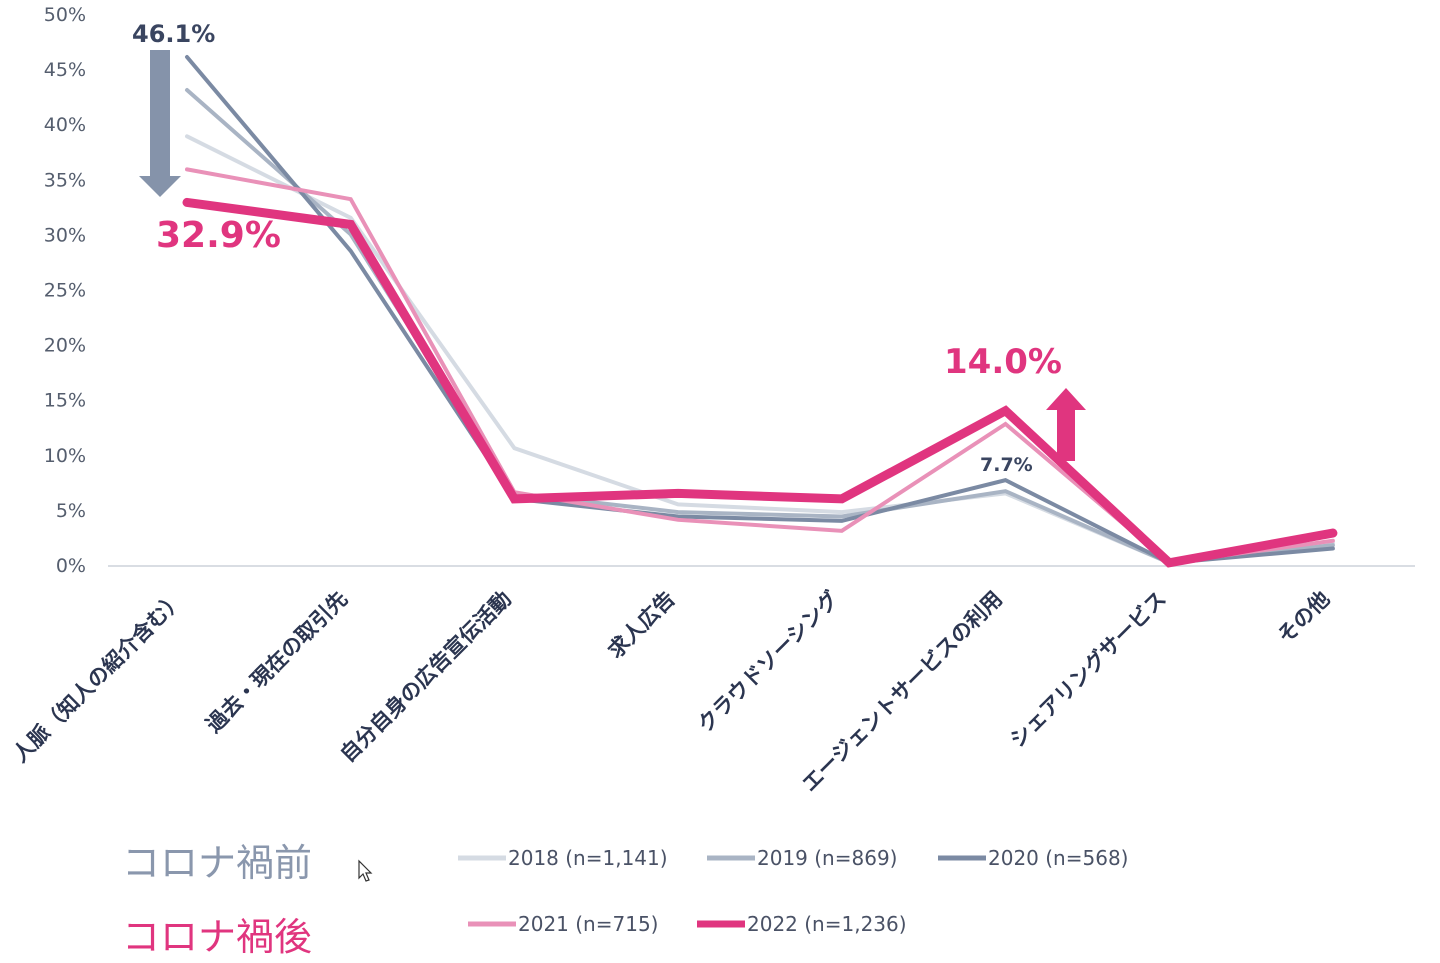 The image size is (1440, 963). Describe the element at coordinates (588, 858) in the screenshot. I see `legend-item-label: 2018 (n=1,141)` at that location.